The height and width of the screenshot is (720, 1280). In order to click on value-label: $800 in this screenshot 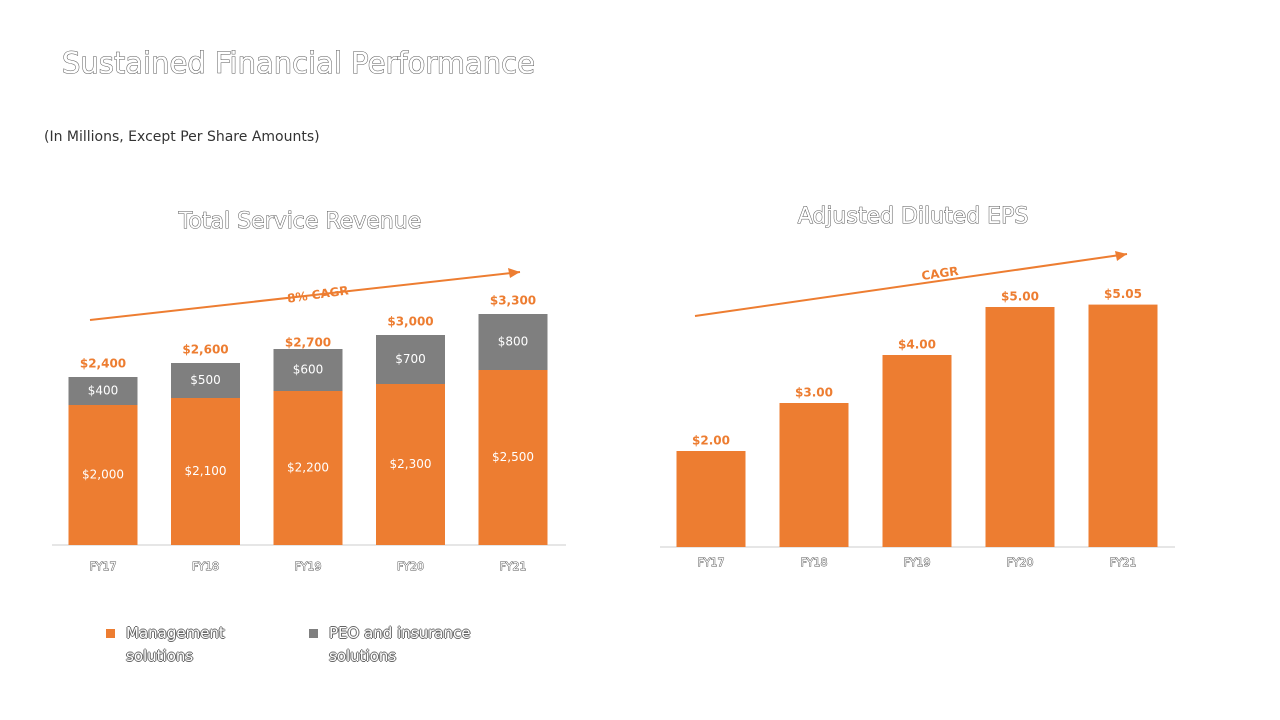, I will do `click(513, 342)`.